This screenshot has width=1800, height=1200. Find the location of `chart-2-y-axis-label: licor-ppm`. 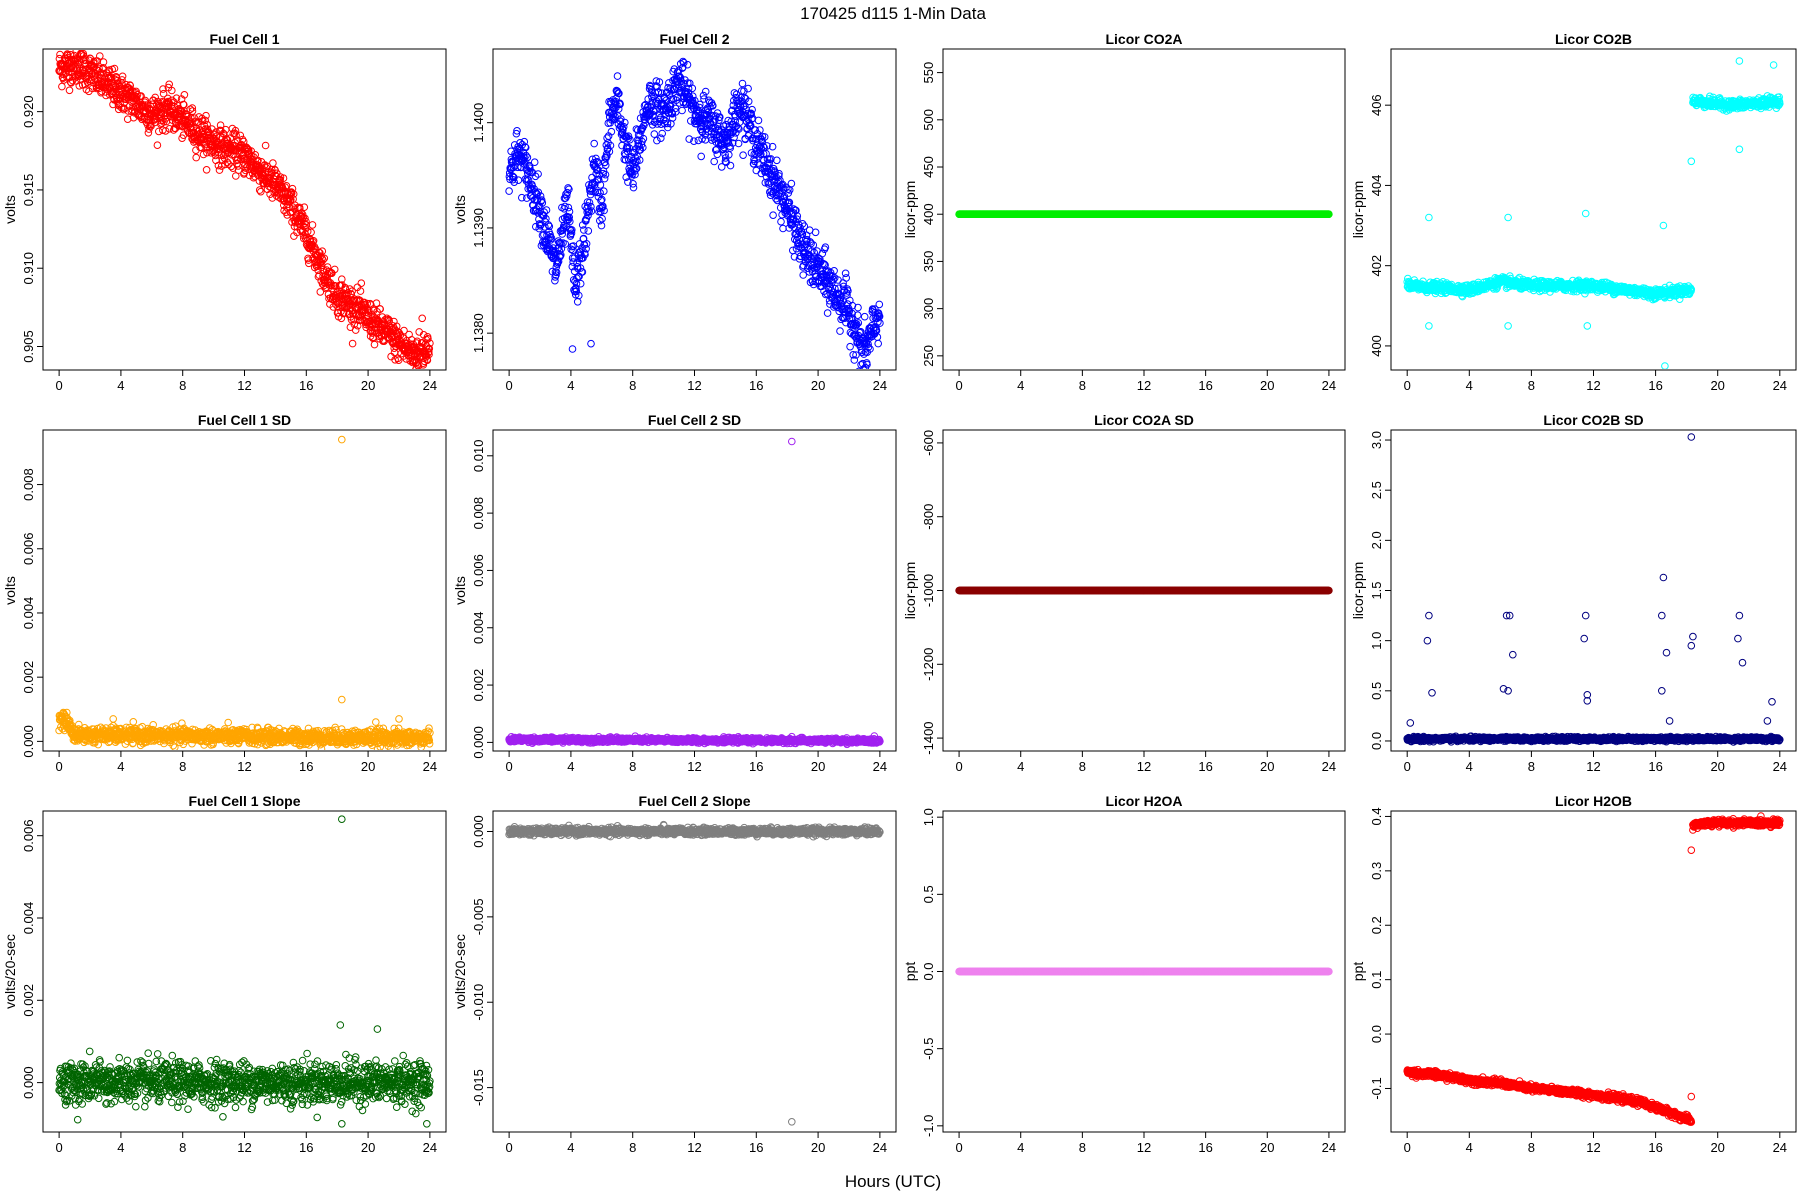

chart-2-y-axis-label: licor-ppm is located at coordinates (910, 210).